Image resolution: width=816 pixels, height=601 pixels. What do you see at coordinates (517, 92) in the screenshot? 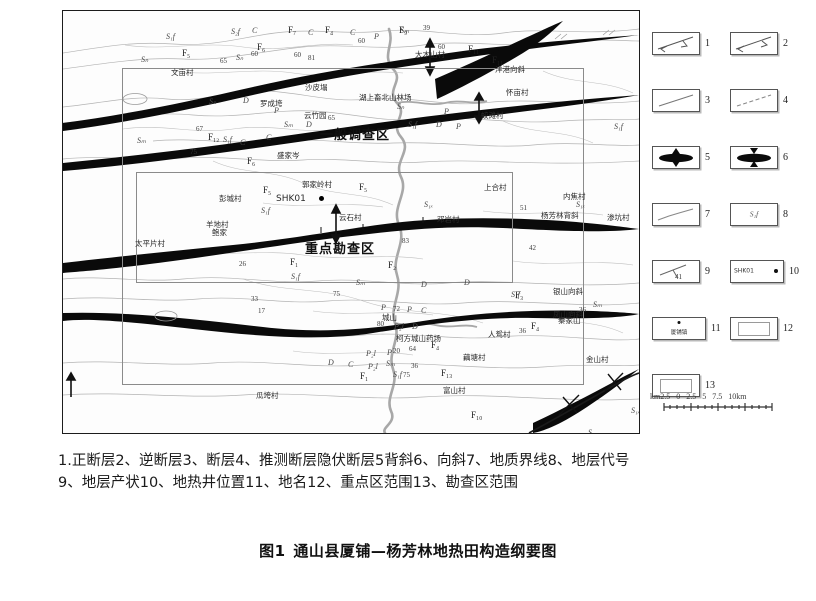
I see `map-place-name: 怀亩村` at bounding box center [517, 92].